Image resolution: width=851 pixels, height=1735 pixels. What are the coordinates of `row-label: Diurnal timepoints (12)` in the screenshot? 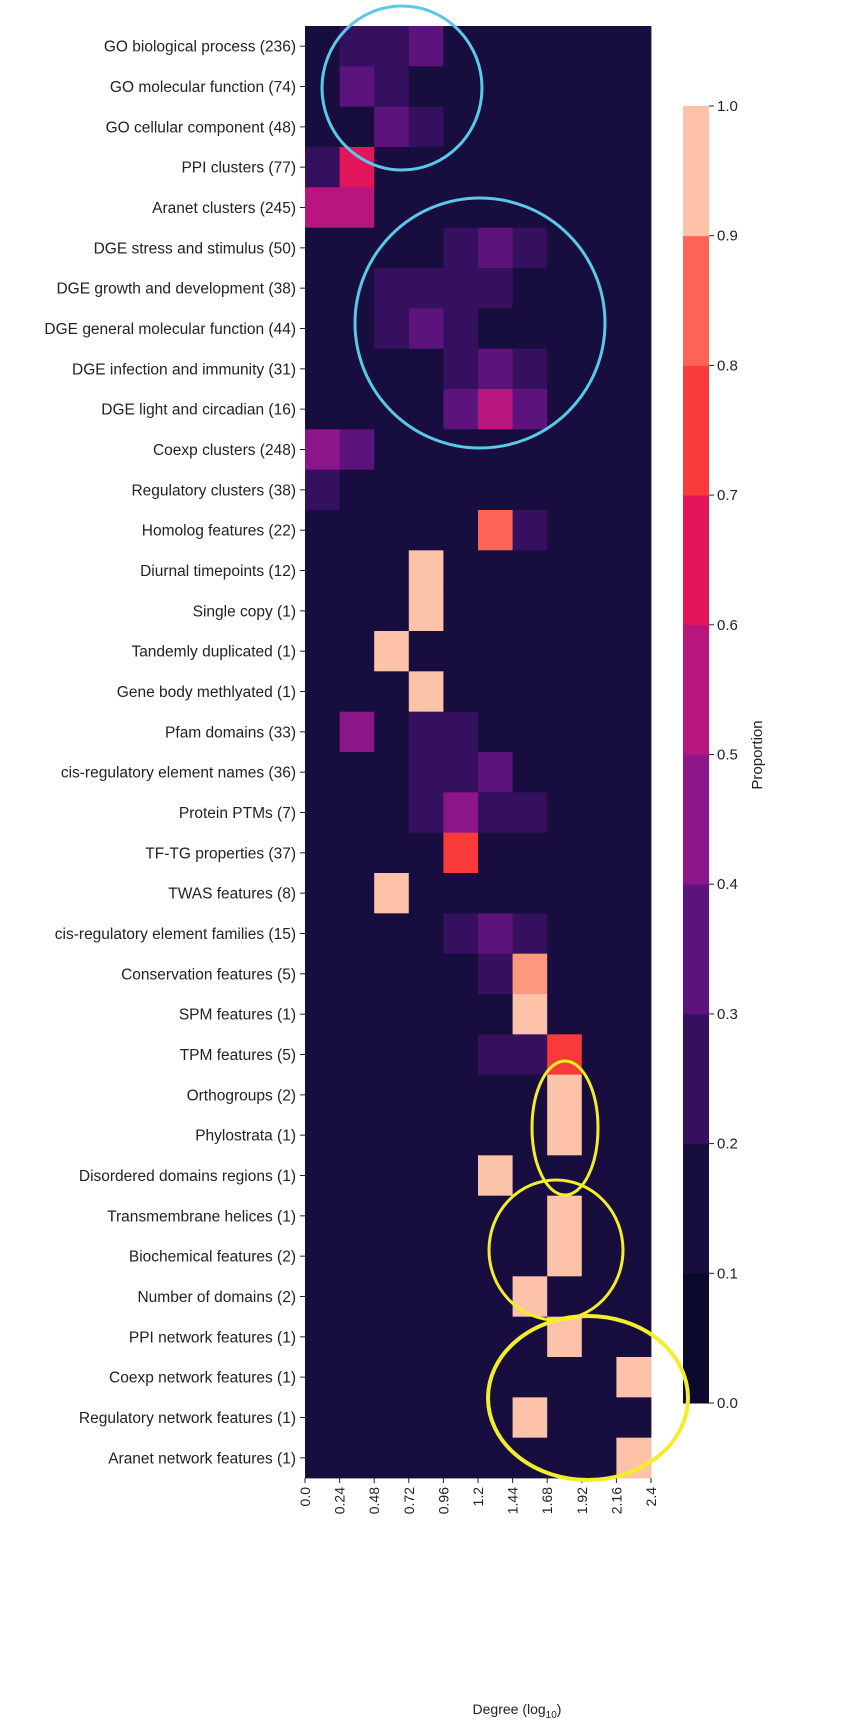 It's located at (218, 571).